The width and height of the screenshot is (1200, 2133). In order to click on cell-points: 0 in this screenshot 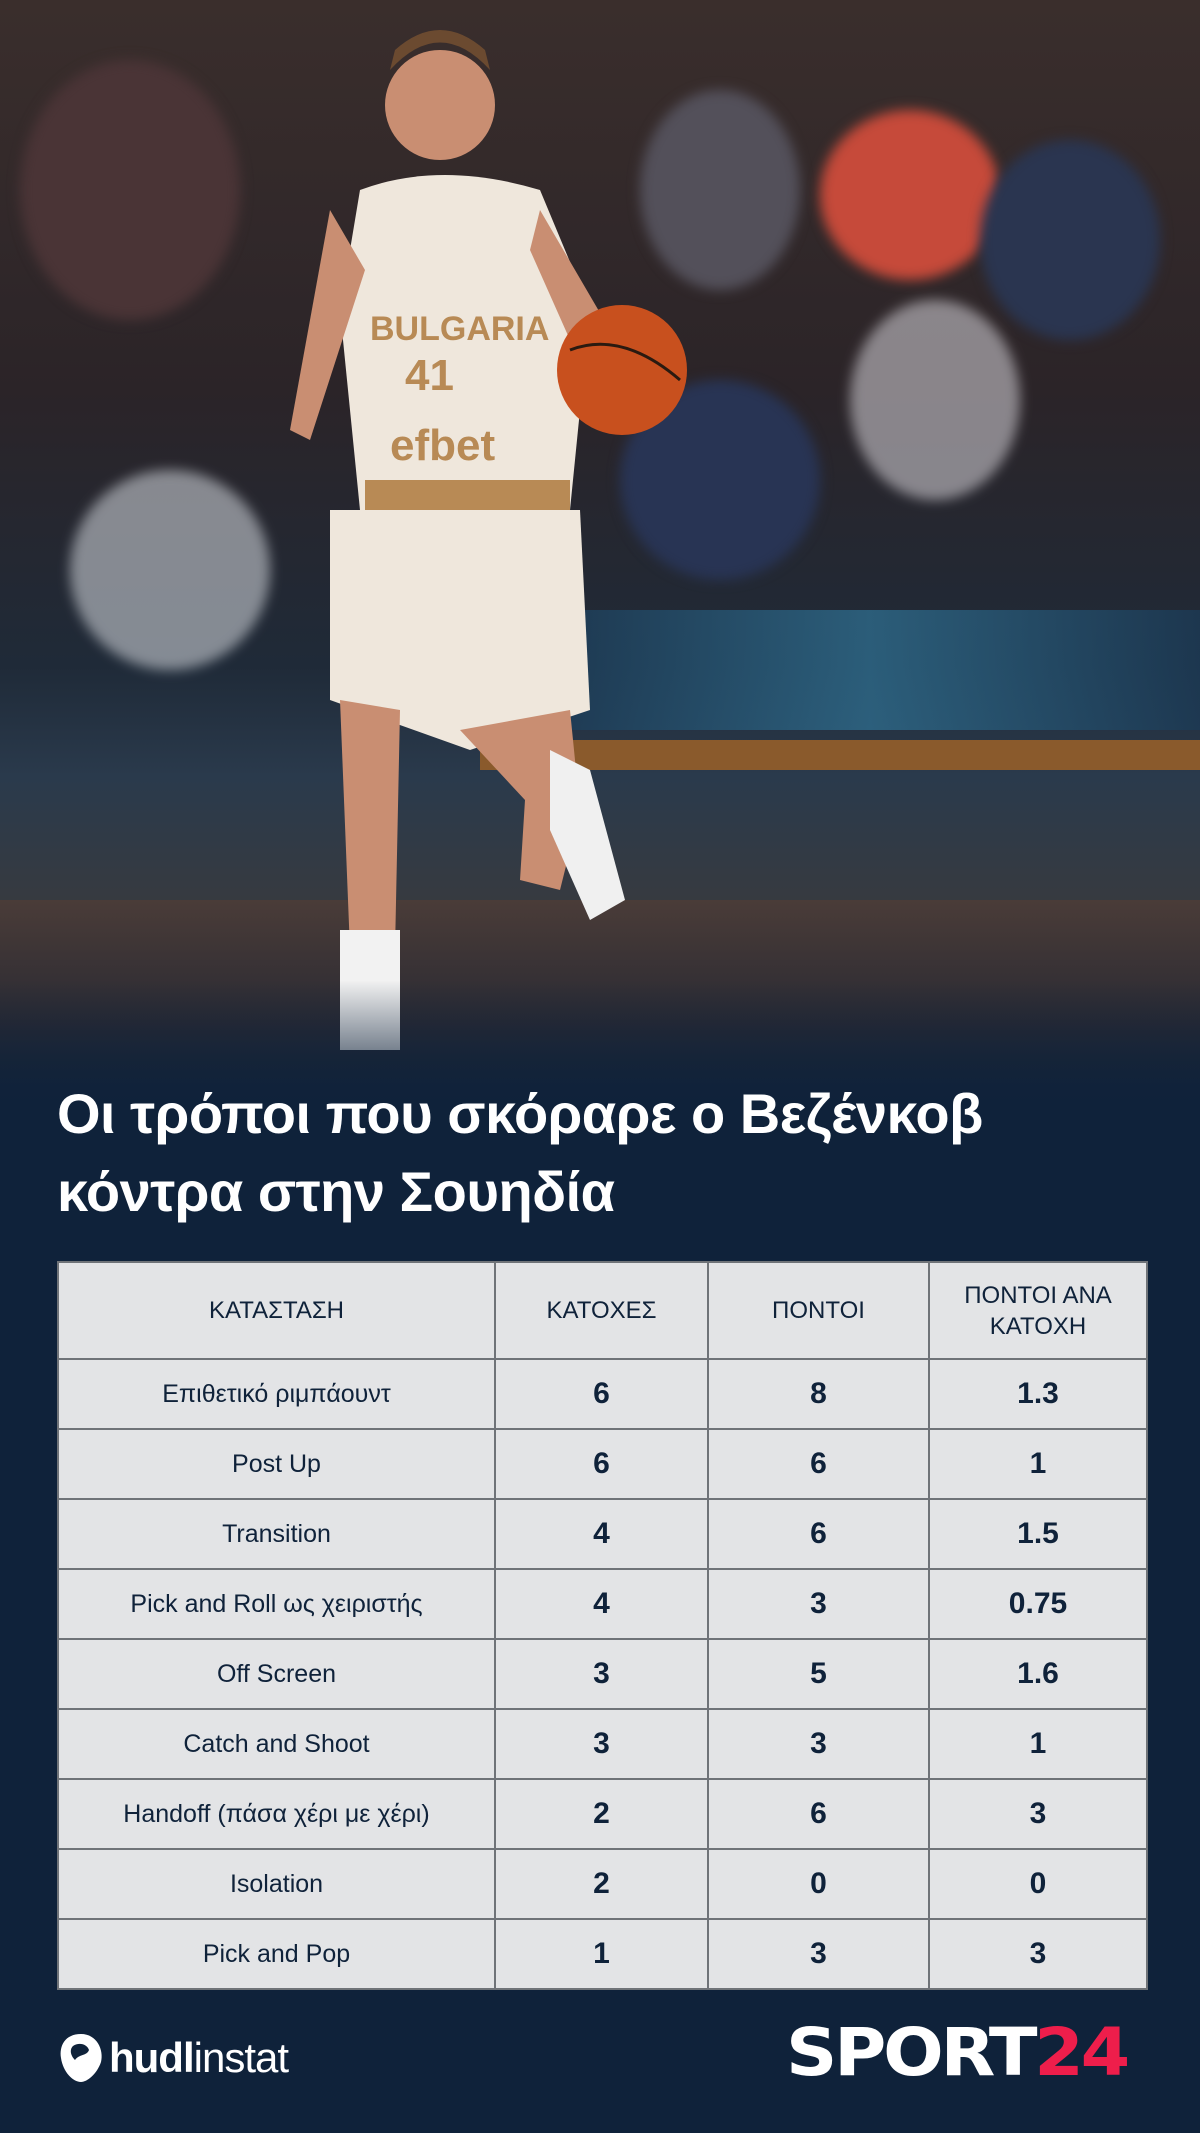, I will do `click(818, 1884)`.